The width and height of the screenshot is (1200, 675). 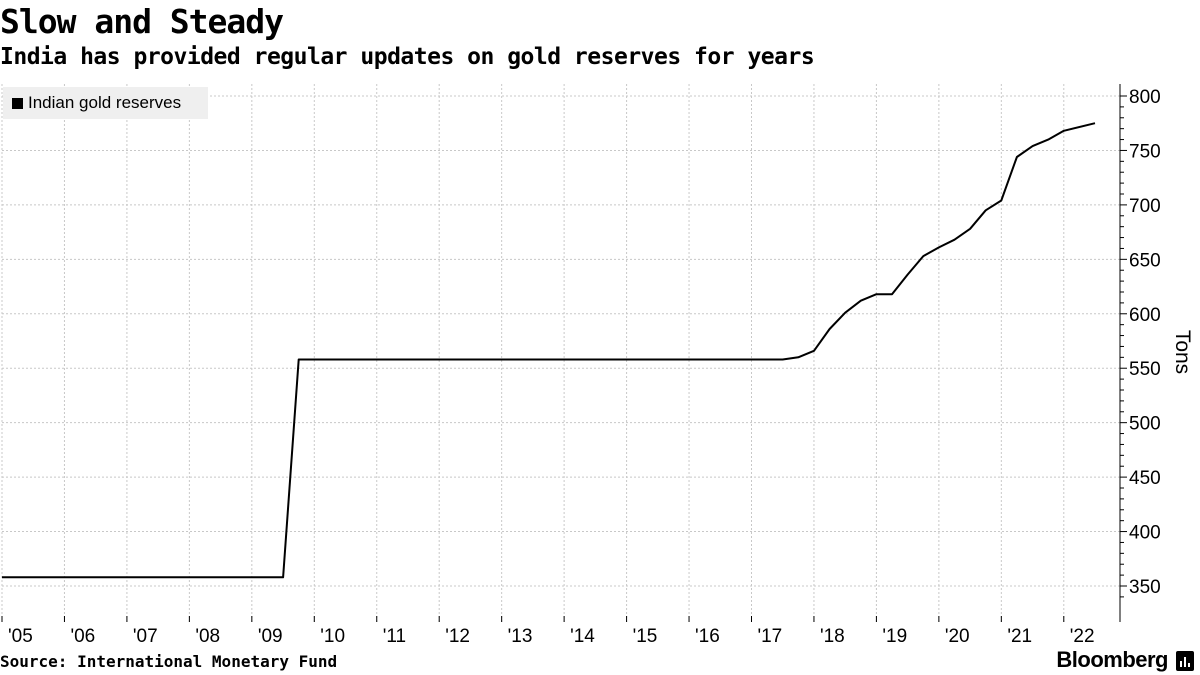 I want to click on x-tick-label: '18, so click(x=832, y=636).